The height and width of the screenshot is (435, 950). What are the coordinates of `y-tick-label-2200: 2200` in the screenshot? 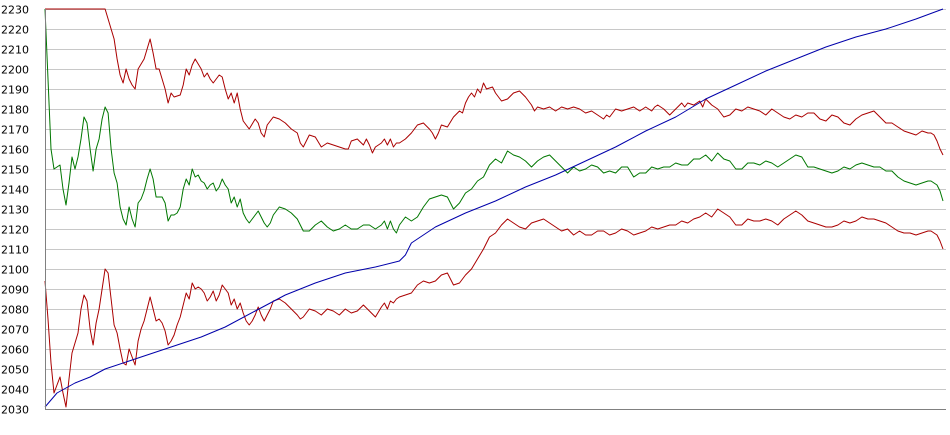 It's located at (15, 70).